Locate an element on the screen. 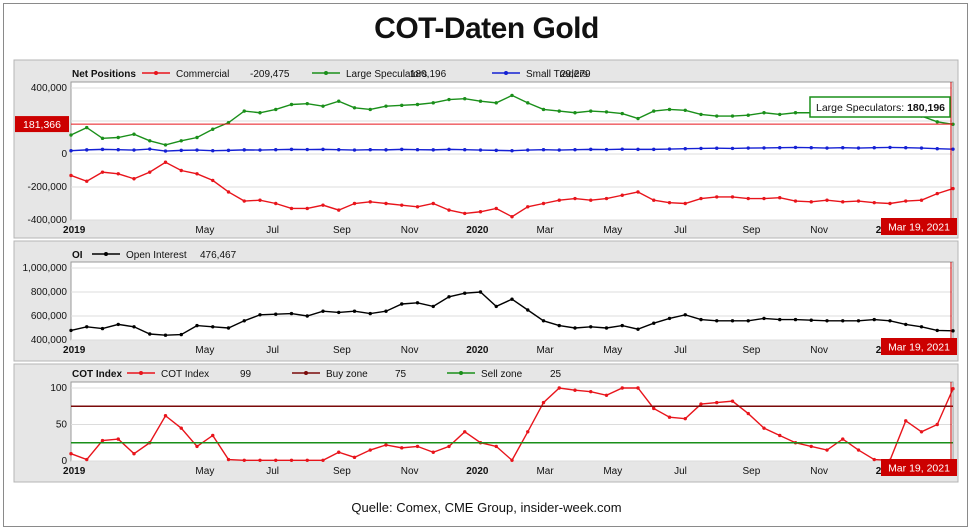 This screenshot has width=973, height=532. y-tick-label: 600,000 is located at coordinates (49, 316).